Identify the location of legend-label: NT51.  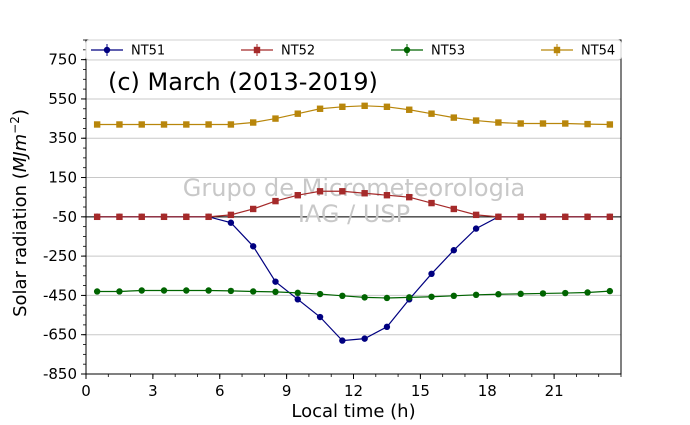
(148, 51).